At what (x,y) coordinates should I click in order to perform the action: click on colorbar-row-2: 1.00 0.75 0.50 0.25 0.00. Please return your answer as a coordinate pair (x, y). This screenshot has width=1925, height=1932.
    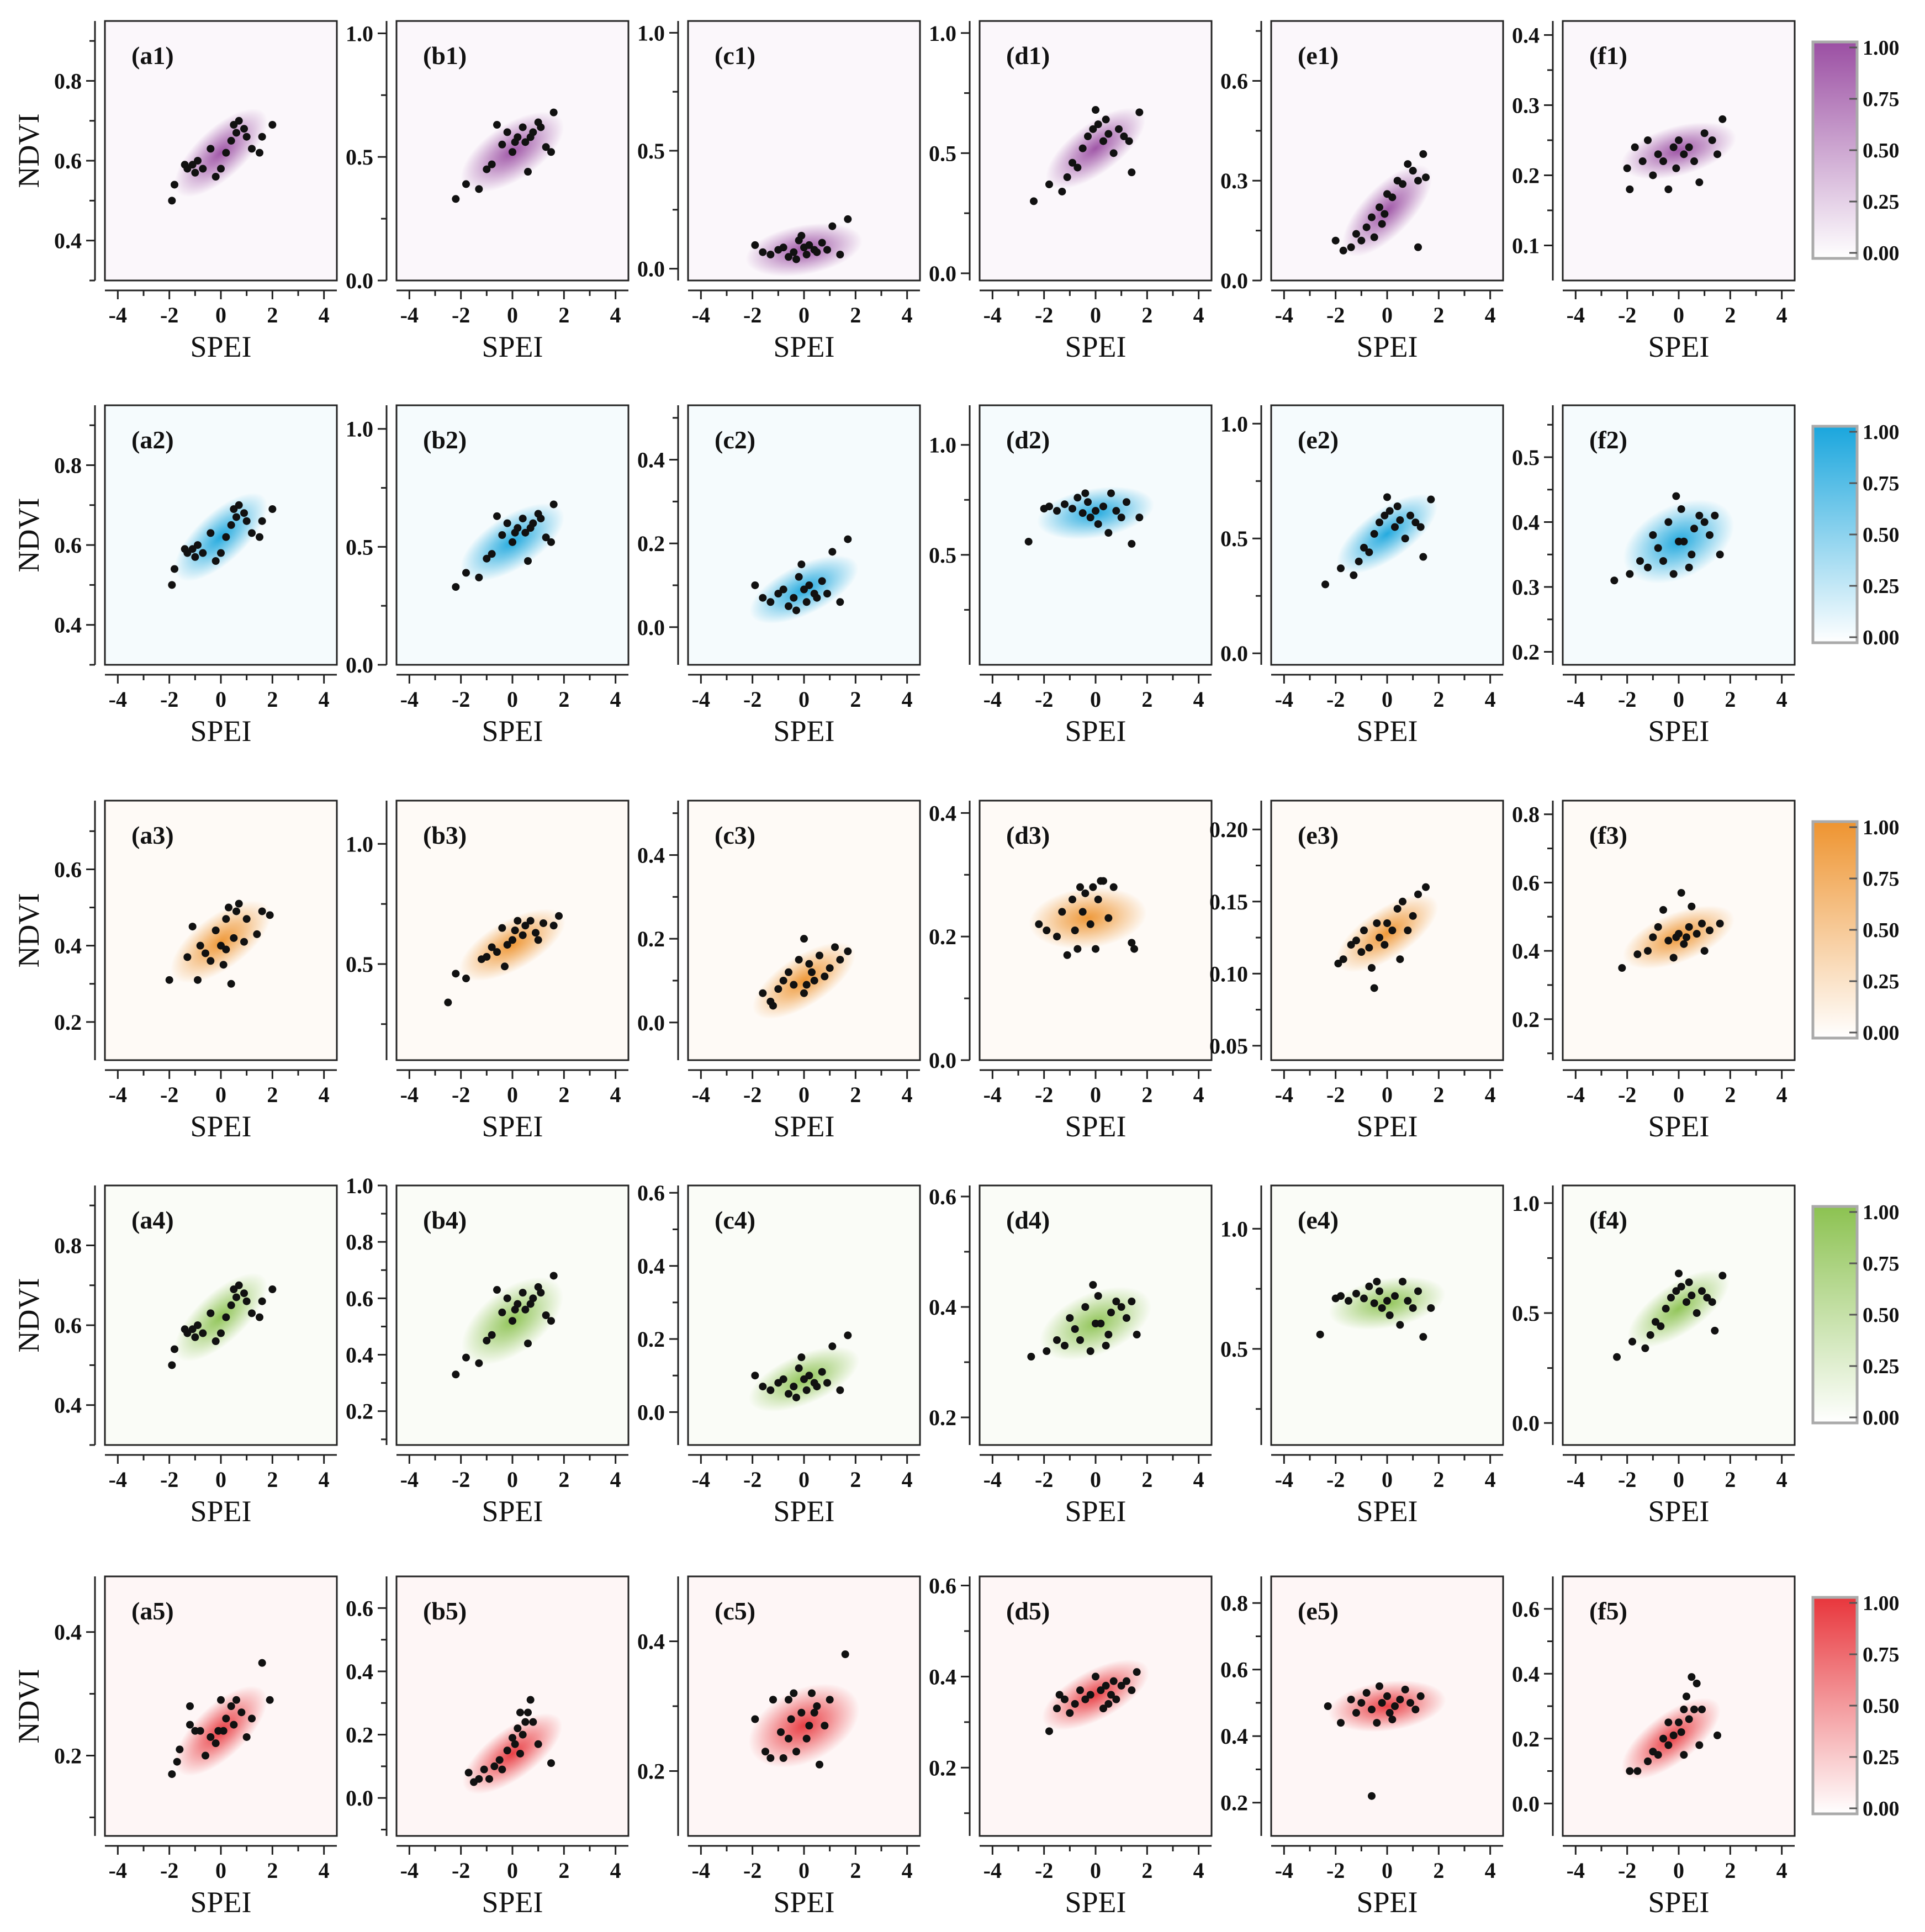
    Looking at the image, I should click on (1855, 535).